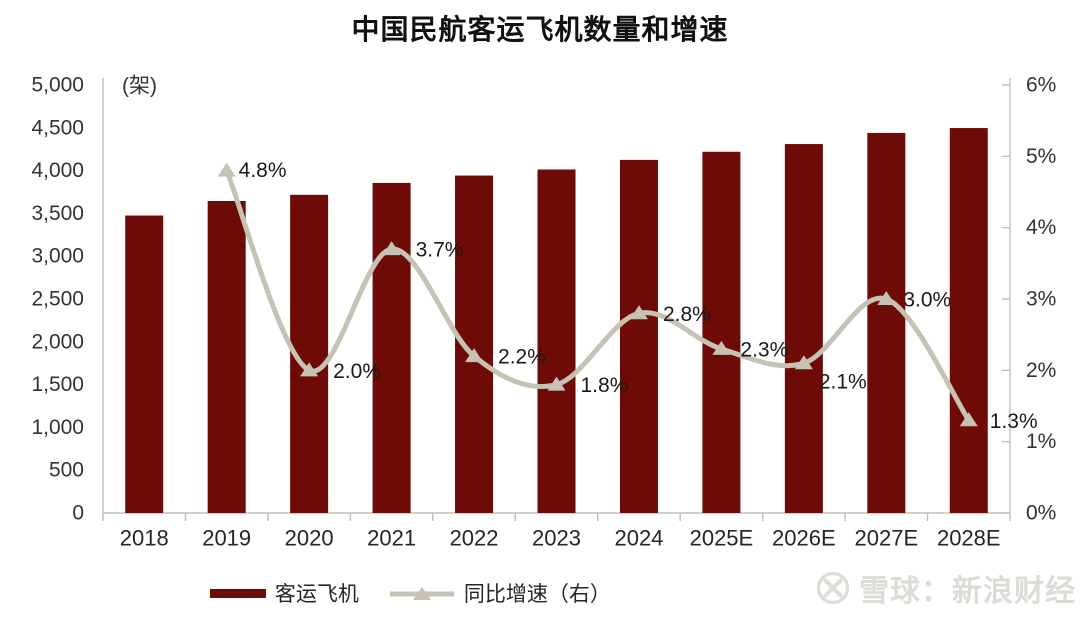  What do you see at coordinates (474, 538) in the screenshot?
I see `svg-text: 2022` at bounding box center [474, 538].